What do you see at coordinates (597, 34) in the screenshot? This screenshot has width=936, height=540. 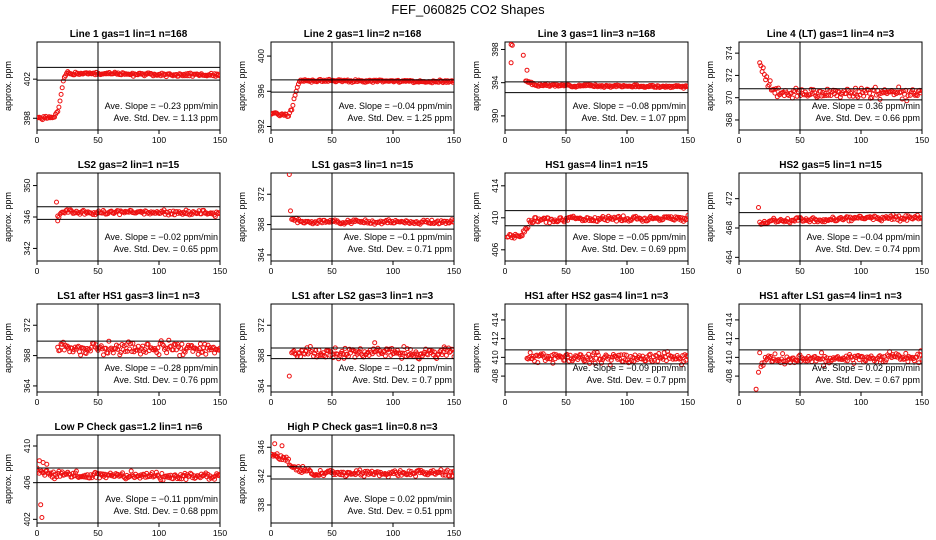 I see `panel-title: Line 3 gas=1 lin=3 n=168` at bounding box center [597, 34].